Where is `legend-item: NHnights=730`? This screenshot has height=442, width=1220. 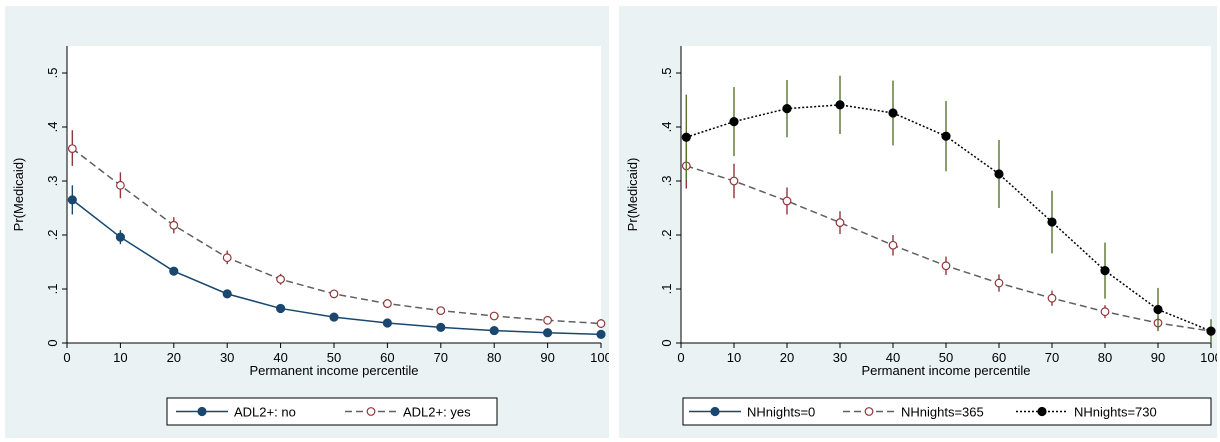
legend-item: NHnights=730 is located at coordinates (1086, 412).